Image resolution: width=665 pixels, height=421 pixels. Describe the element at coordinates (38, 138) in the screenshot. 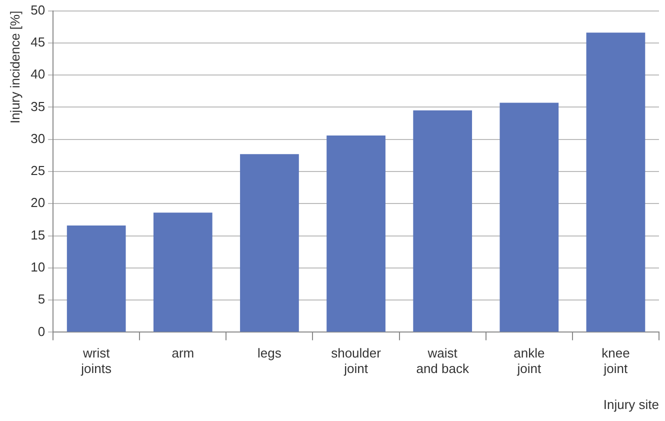

I see `y-tick-label: 30` at that location.